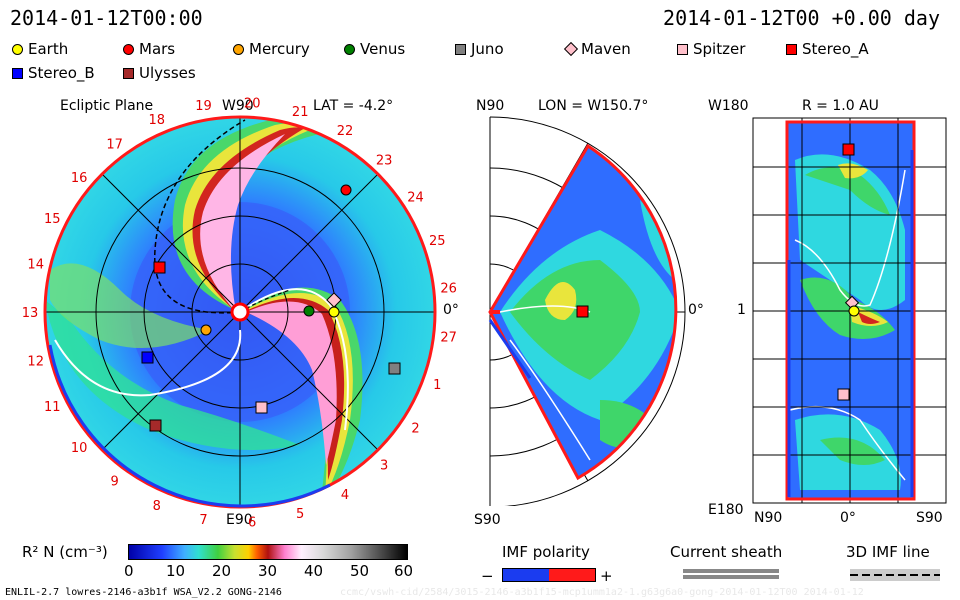  What do you see at coordinates (728, 106) in the screenshot?
I see `radial-top-label: W180` at bounding box center [728, 106].